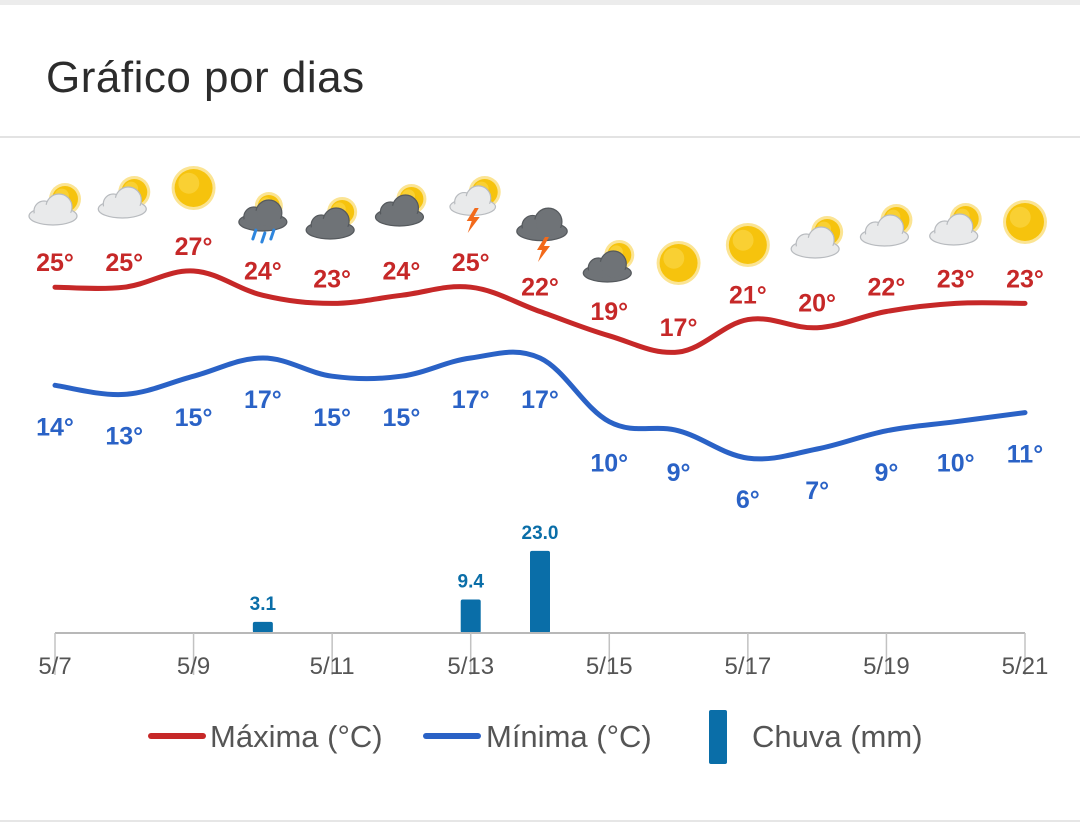 The width and height of the screenshot is (1080, 822). I want to click on max-temp-line, so click(540, 311).